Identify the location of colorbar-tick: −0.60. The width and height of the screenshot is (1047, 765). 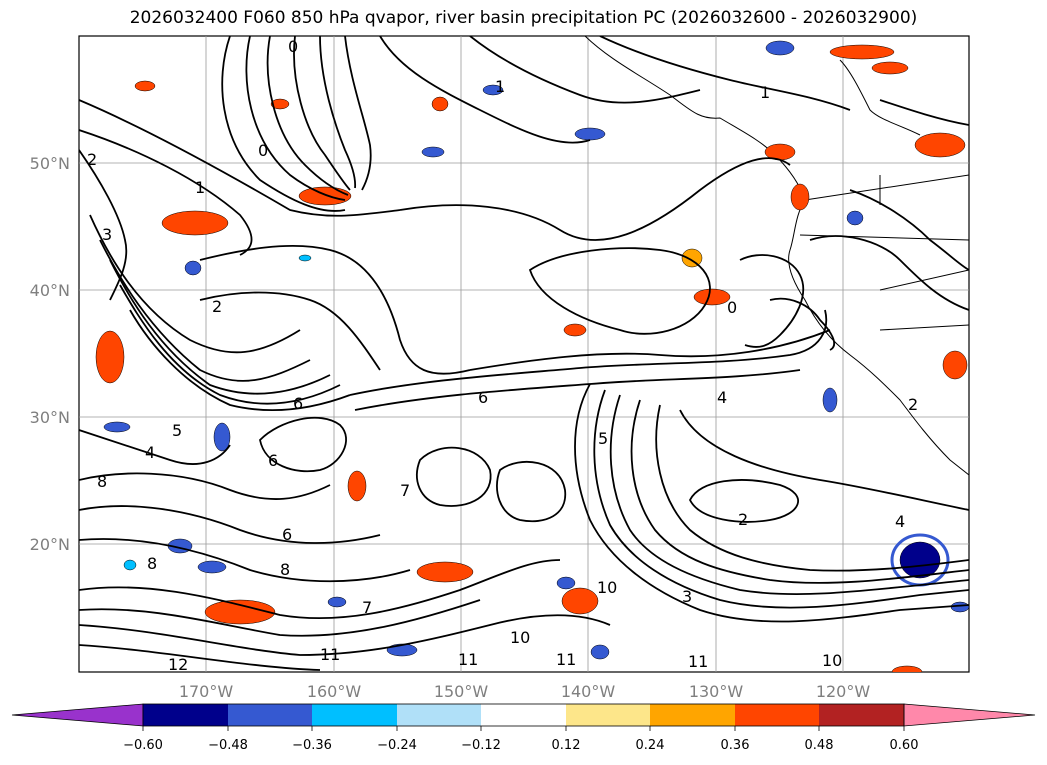
(143, 745).